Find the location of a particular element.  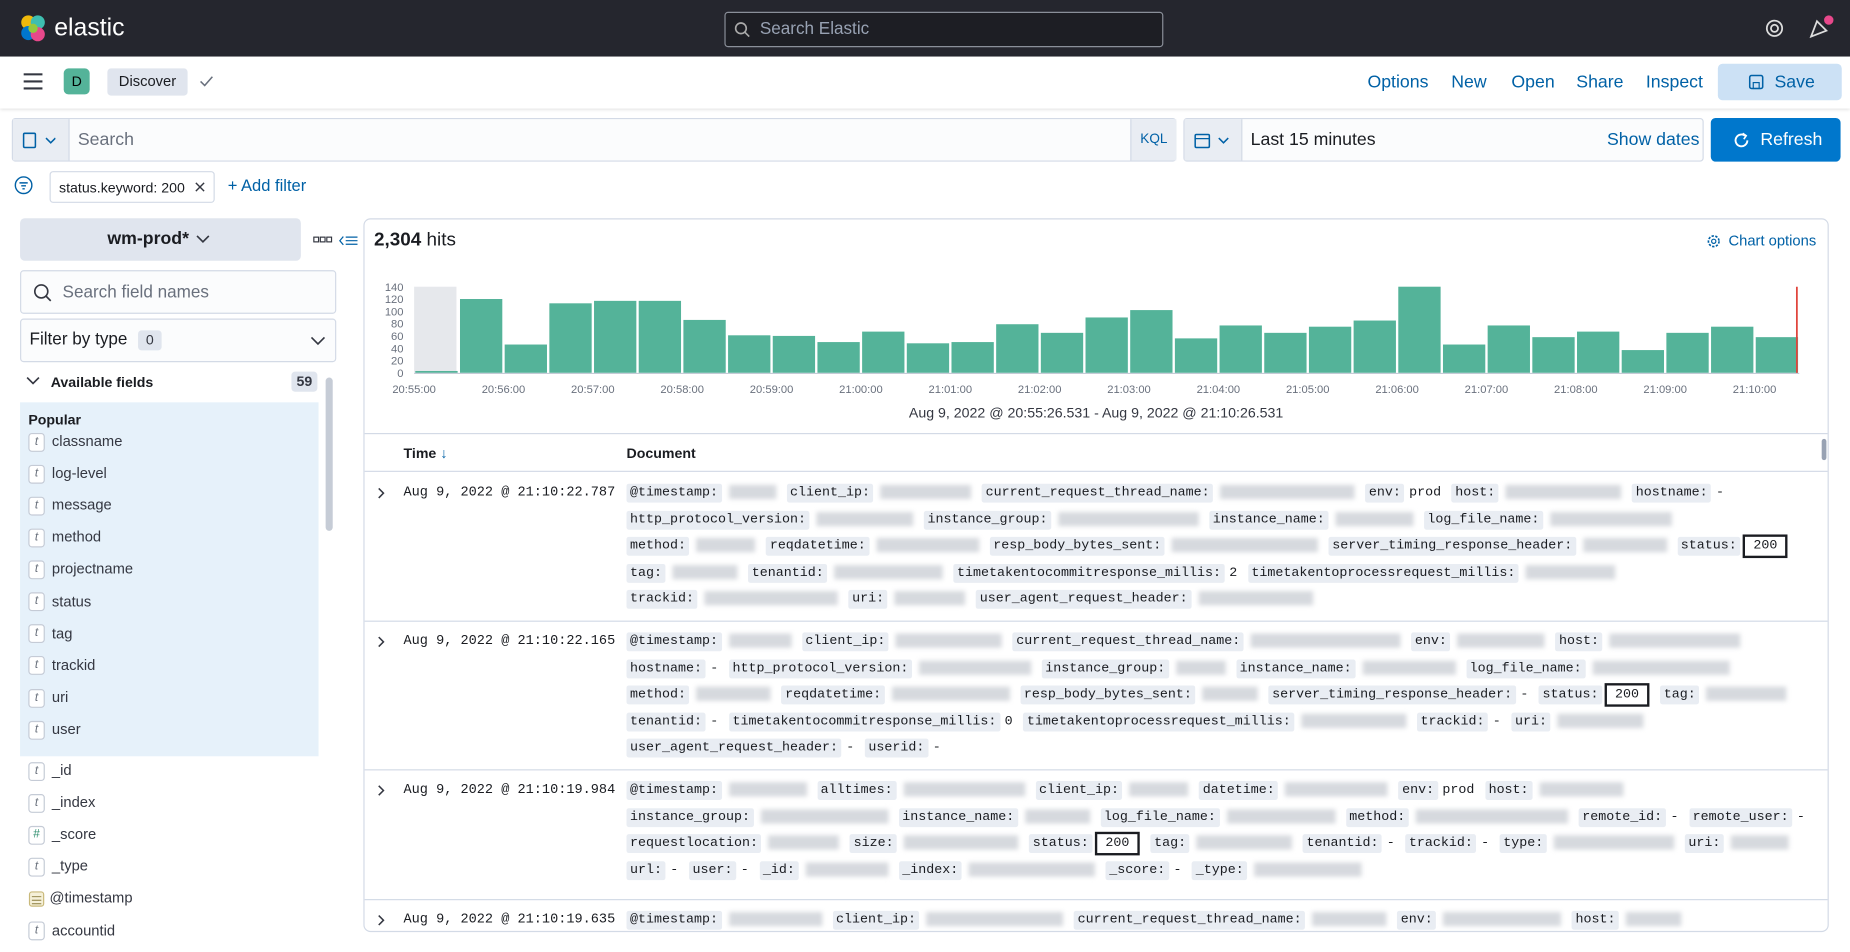

field-row: @timestamp is located at coordinates (80, 899).